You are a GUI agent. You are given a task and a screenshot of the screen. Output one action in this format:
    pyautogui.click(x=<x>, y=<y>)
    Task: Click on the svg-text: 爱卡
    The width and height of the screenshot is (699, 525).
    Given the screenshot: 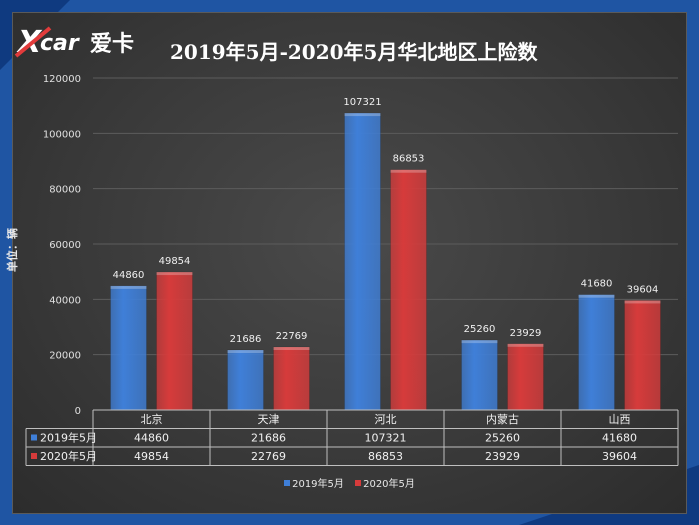 What is the action you would take?
    pyautogui.click(x=112, y=44)
    